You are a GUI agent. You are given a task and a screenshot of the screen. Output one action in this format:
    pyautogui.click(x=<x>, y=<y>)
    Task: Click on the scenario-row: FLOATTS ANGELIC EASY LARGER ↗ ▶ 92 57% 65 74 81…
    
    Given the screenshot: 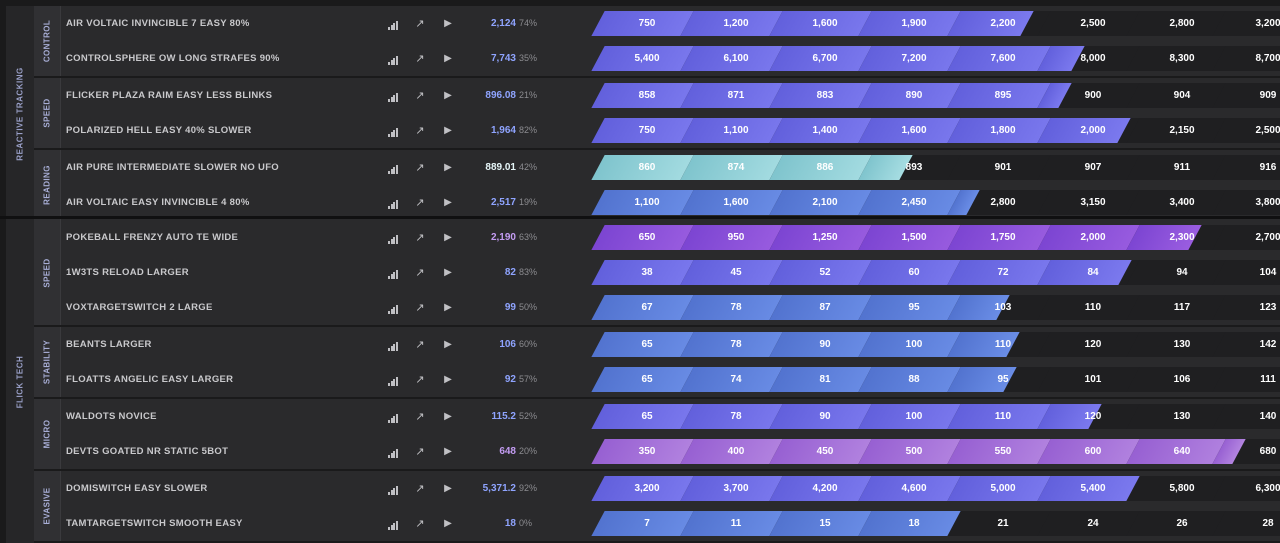 What is the action you would take?
    pyautogui.click(x=670, y=379)
    